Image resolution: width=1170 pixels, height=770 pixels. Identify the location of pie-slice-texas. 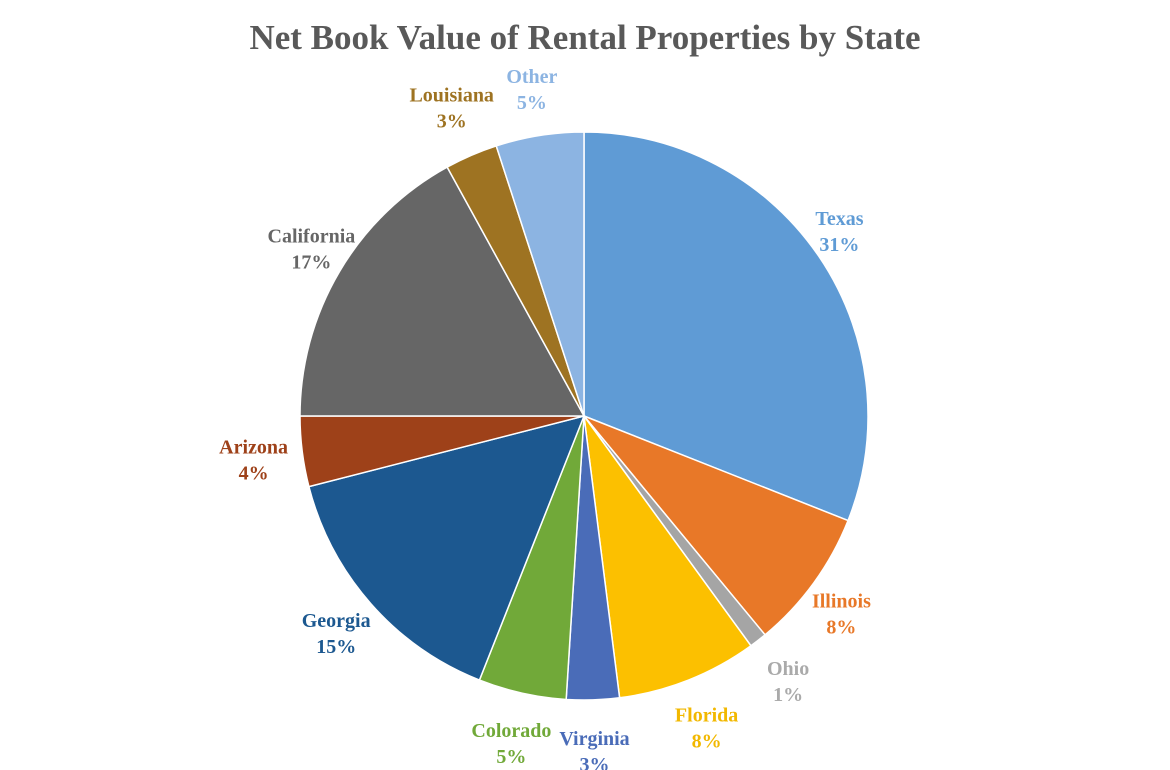
(726, 326).